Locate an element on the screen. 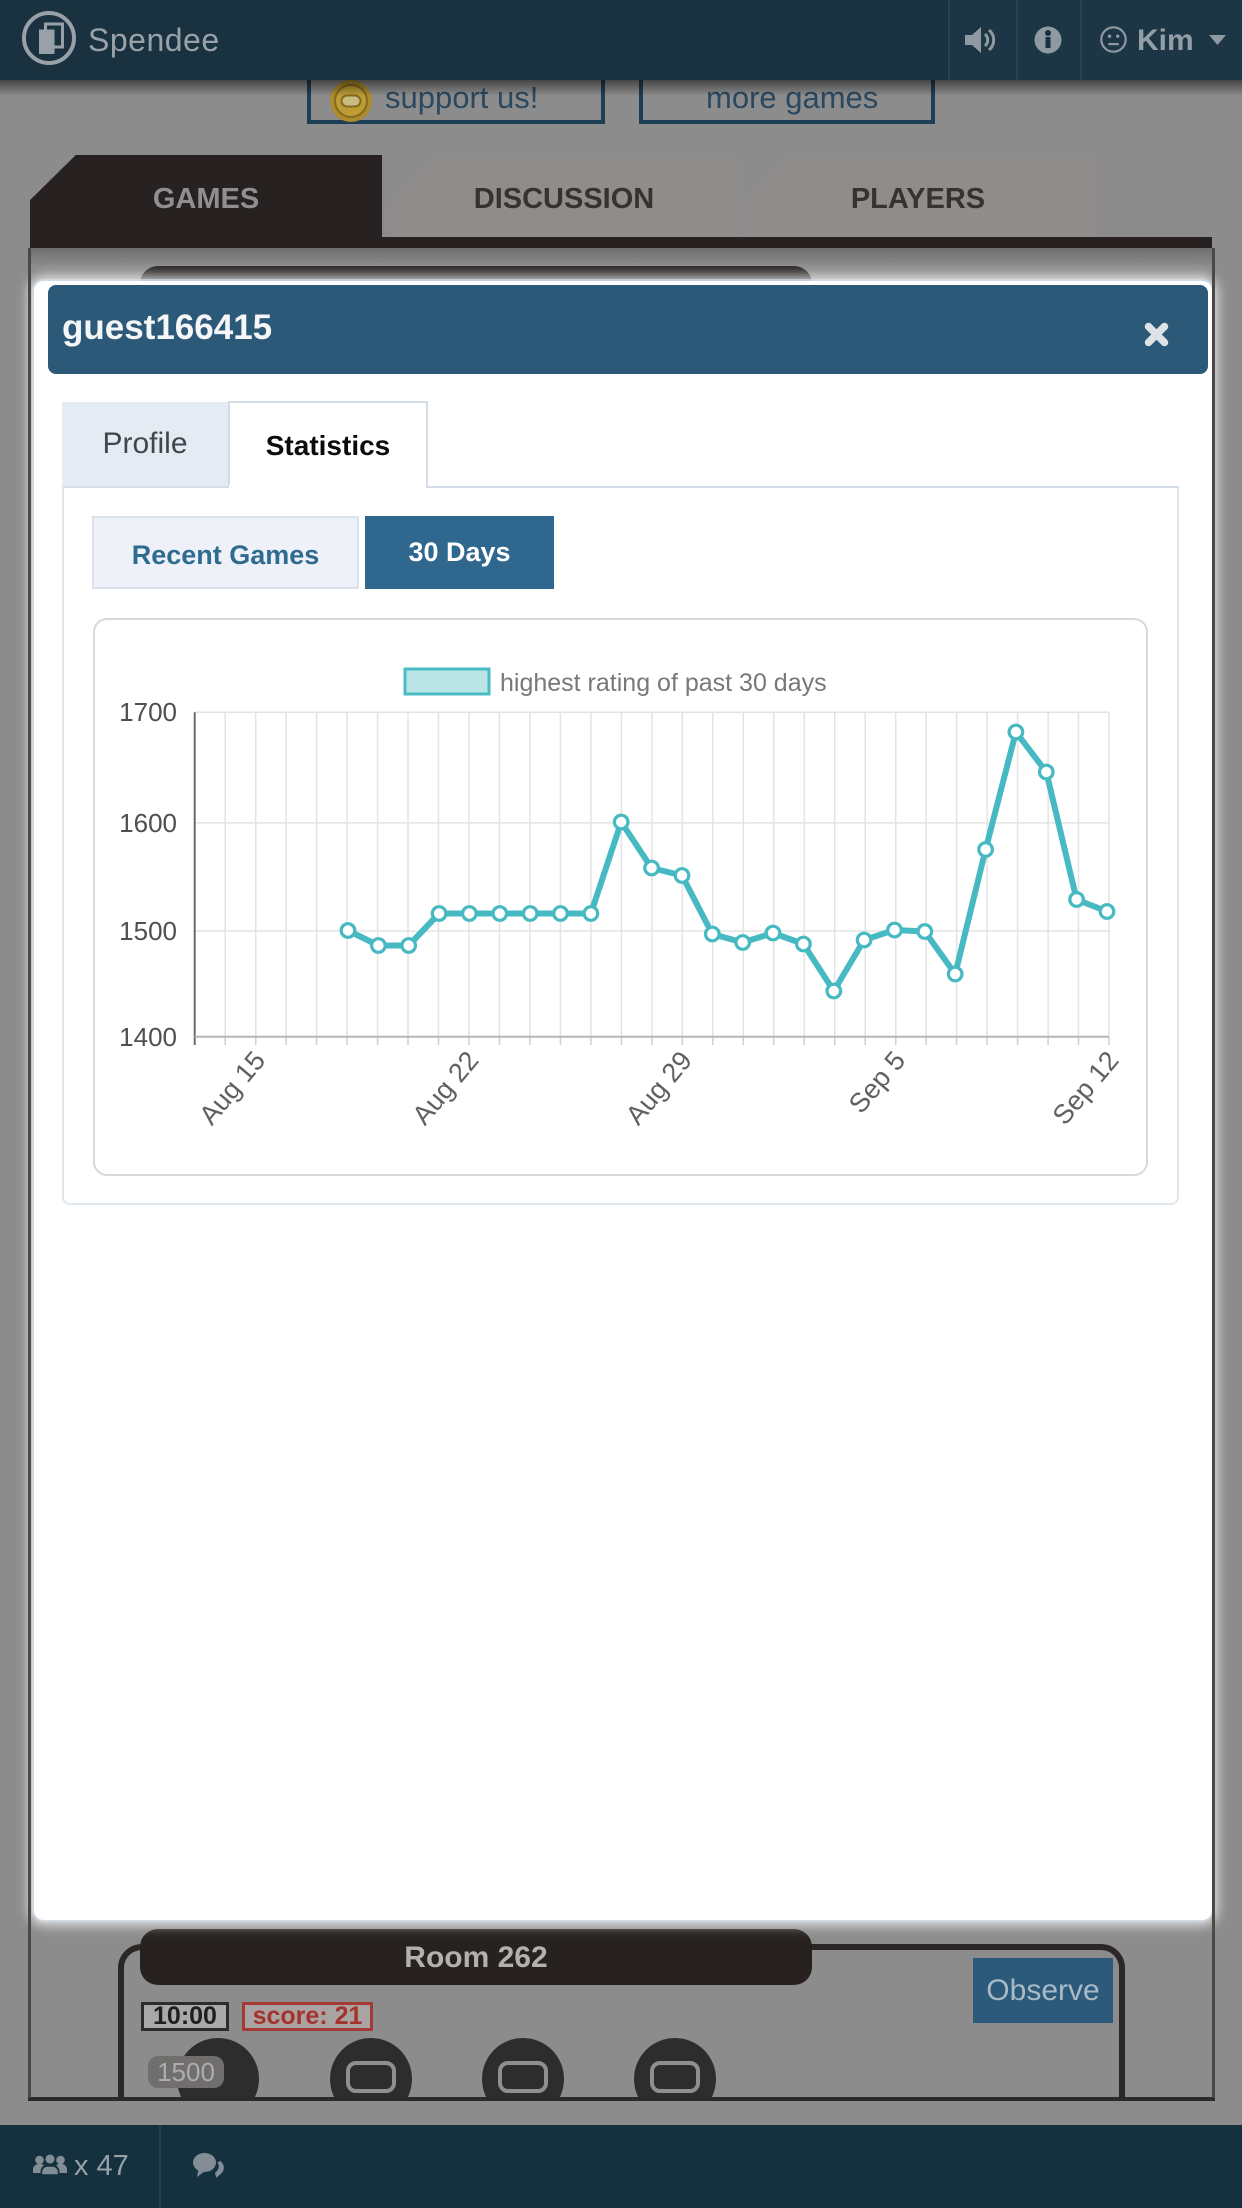 The width and height of the screenshot is (1242, 2208). svg-text: 1700 is located at coordinates (148, 712).